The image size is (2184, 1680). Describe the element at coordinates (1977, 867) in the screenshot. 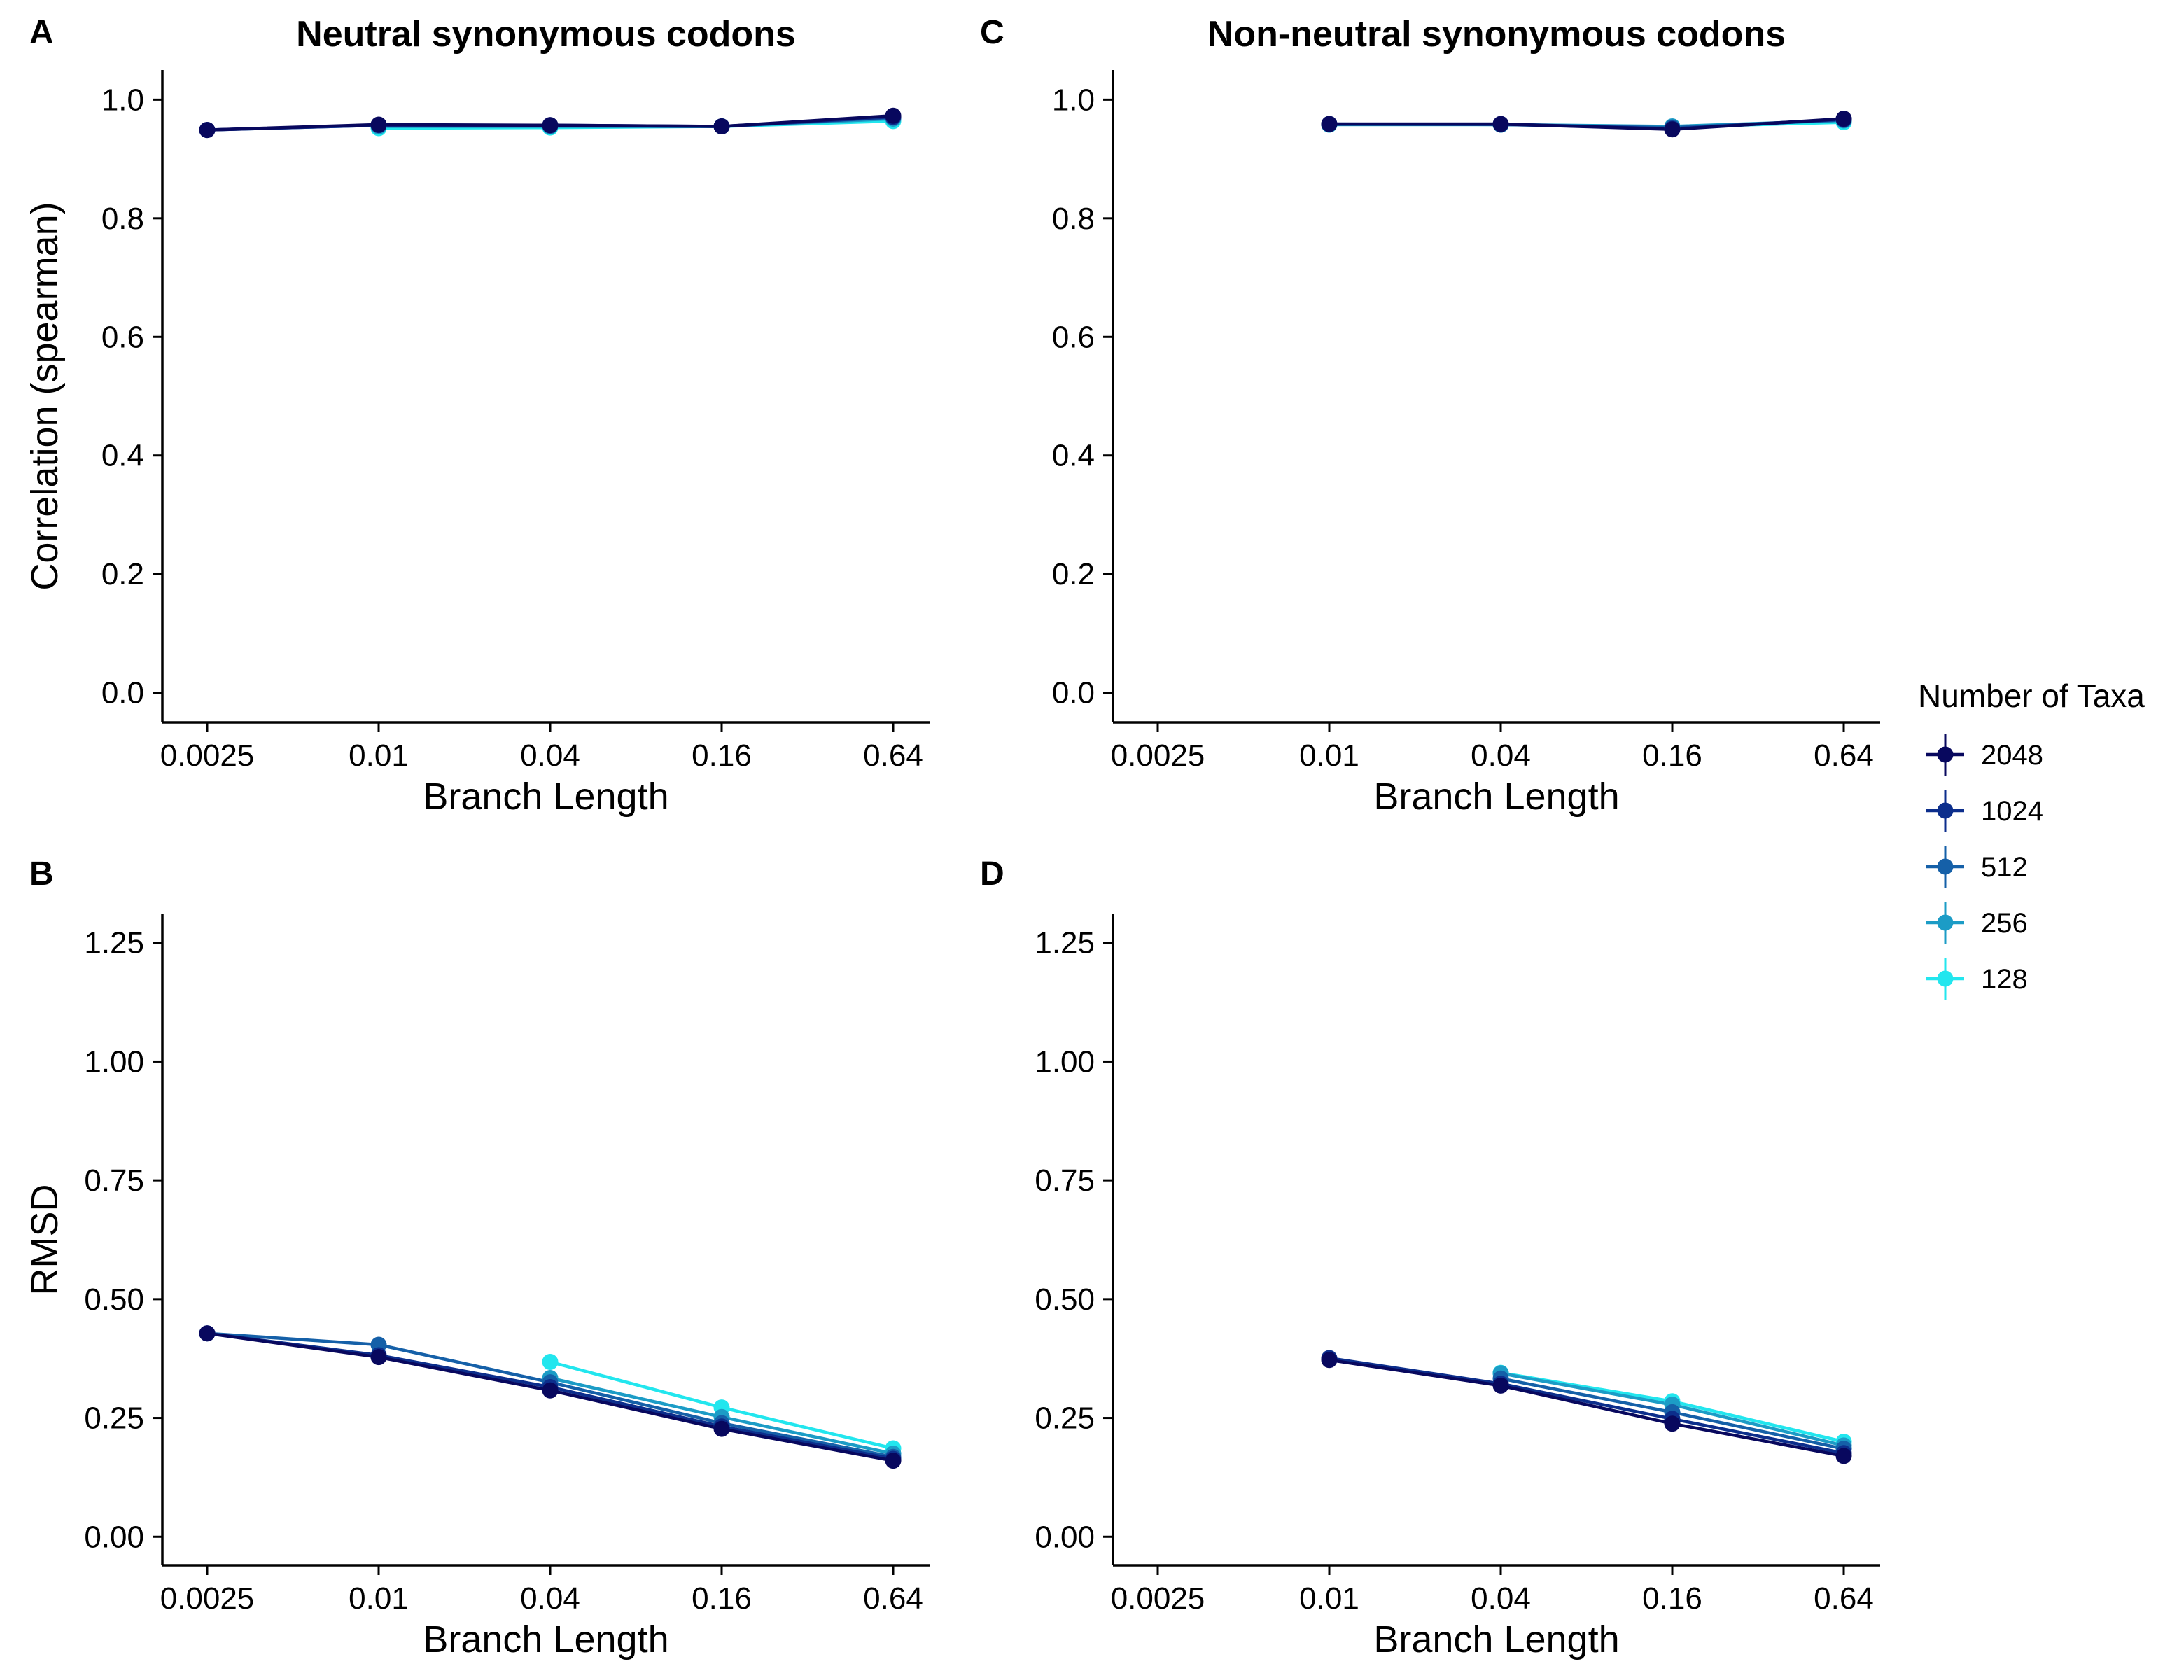

I see `legend-item-512: 512` at that location.